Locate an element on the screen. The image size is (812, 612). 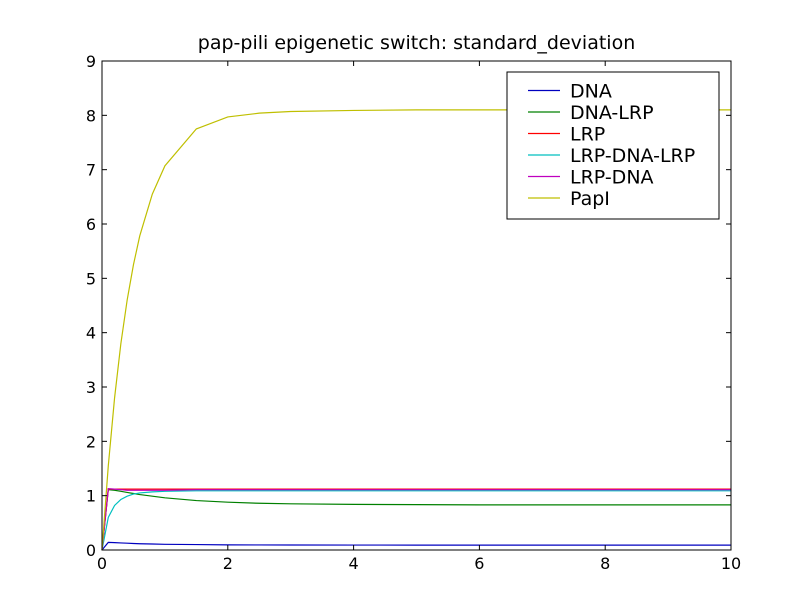
y-tick-label-6: 6 is located at coordinates (91, 224).